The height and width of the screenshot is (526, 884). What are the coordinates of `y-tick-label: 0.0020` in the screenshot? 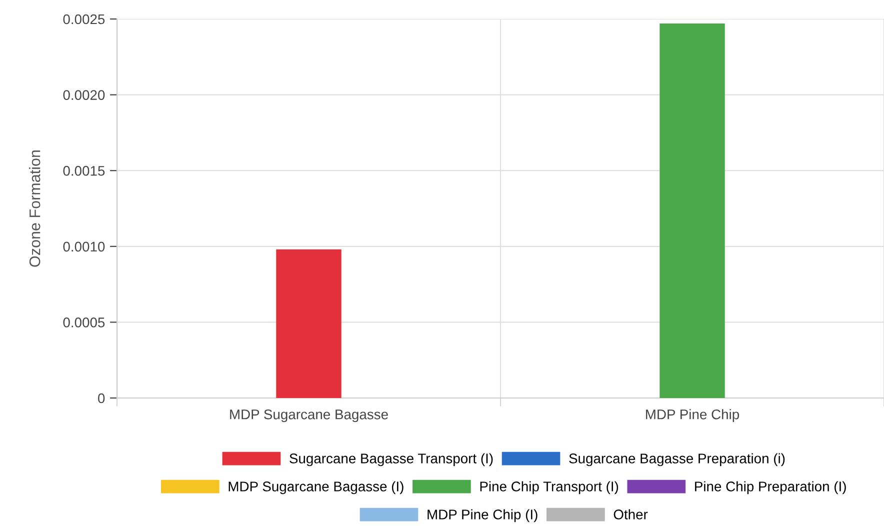 It's located at (84, 95).